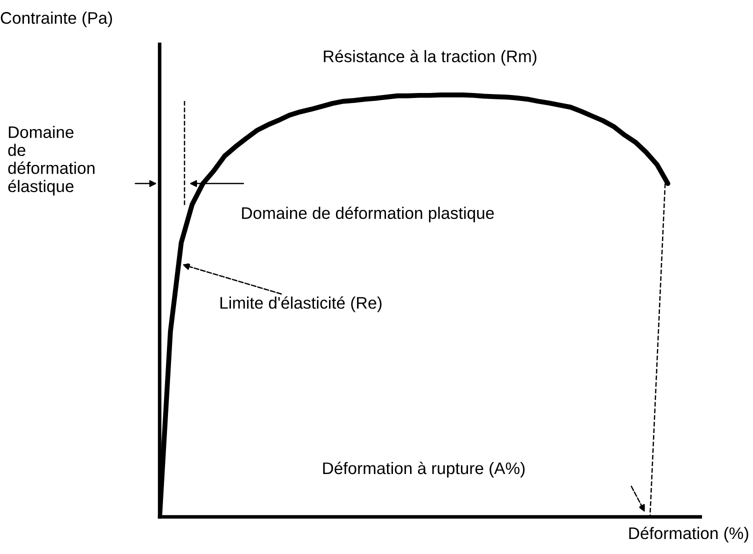 This screenshot has width=753, height=554. What do you see at coordinates (368, 214) in the screenshot?
I see `annotation: Domaine de déformation plastique` at bounding box center [368, 214].